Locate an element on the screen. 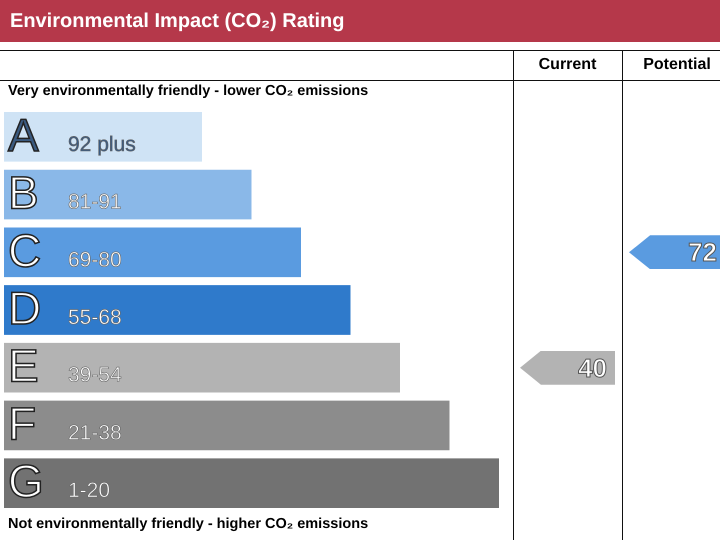 The width and height of the screenshot is (720, 540). category-label: A 92 plus is located at coordinates (72, 134).